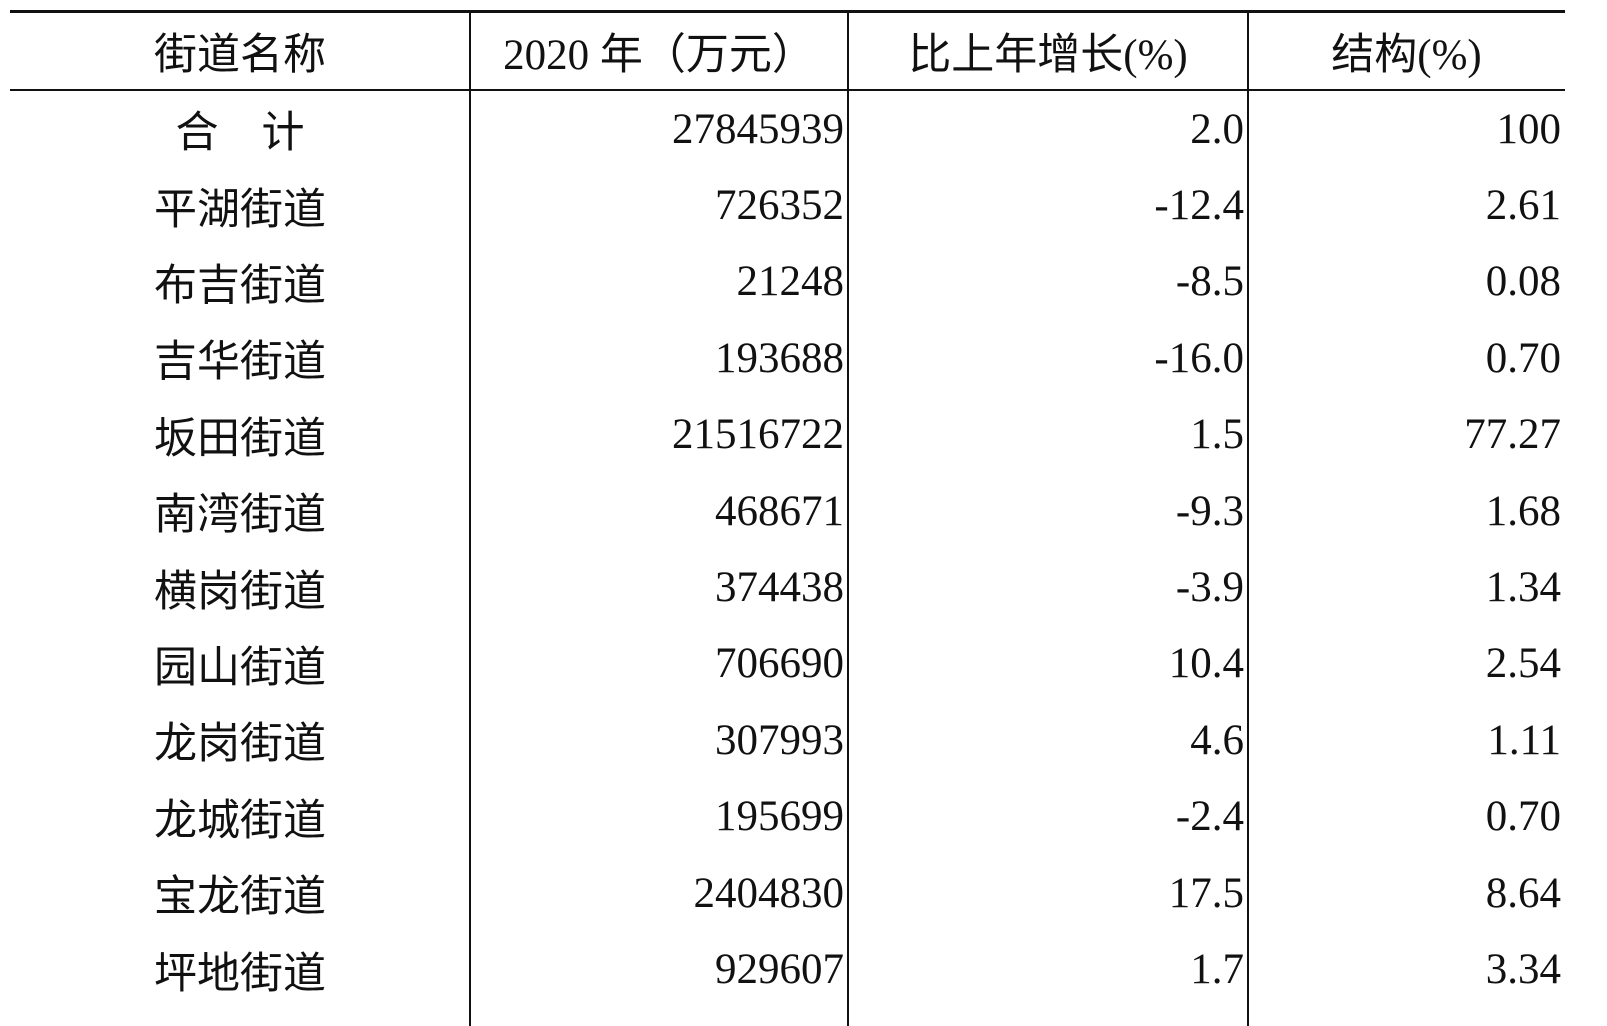 The image size is (1607, 1026). What do you see at coordinates (779, 664) in the screenshot?
I see `number-cell: 706690` at bounding box center [779, 664].